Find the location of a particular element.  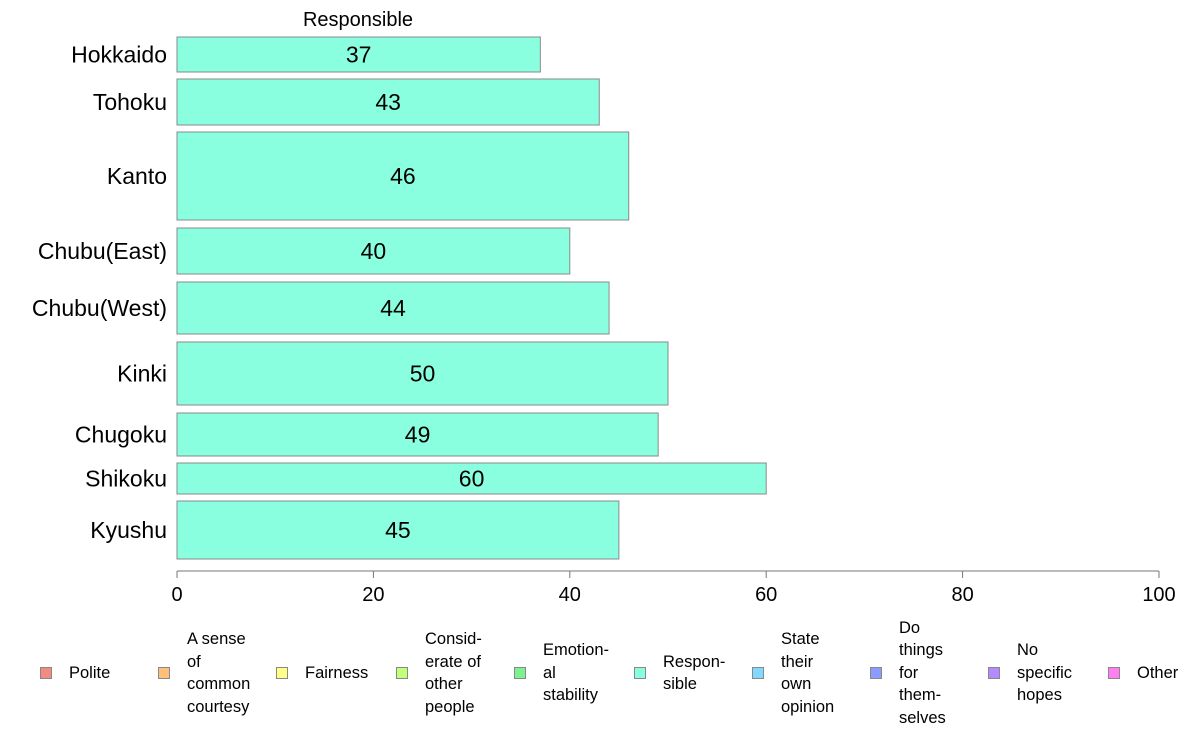

legend-label: A sense of common courtesy is located at coordinates (219, 673).